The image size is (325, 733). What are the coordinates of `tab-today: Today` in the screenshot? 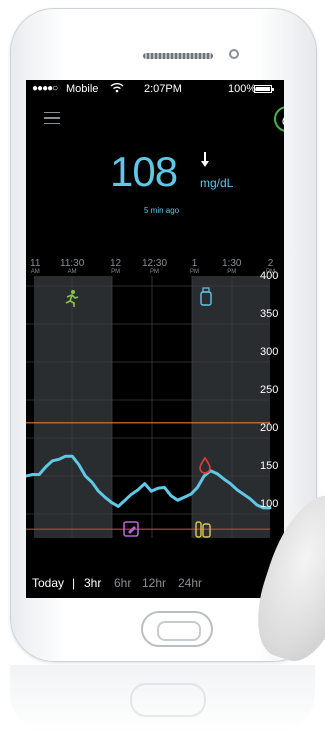 It's located at (48, 583).